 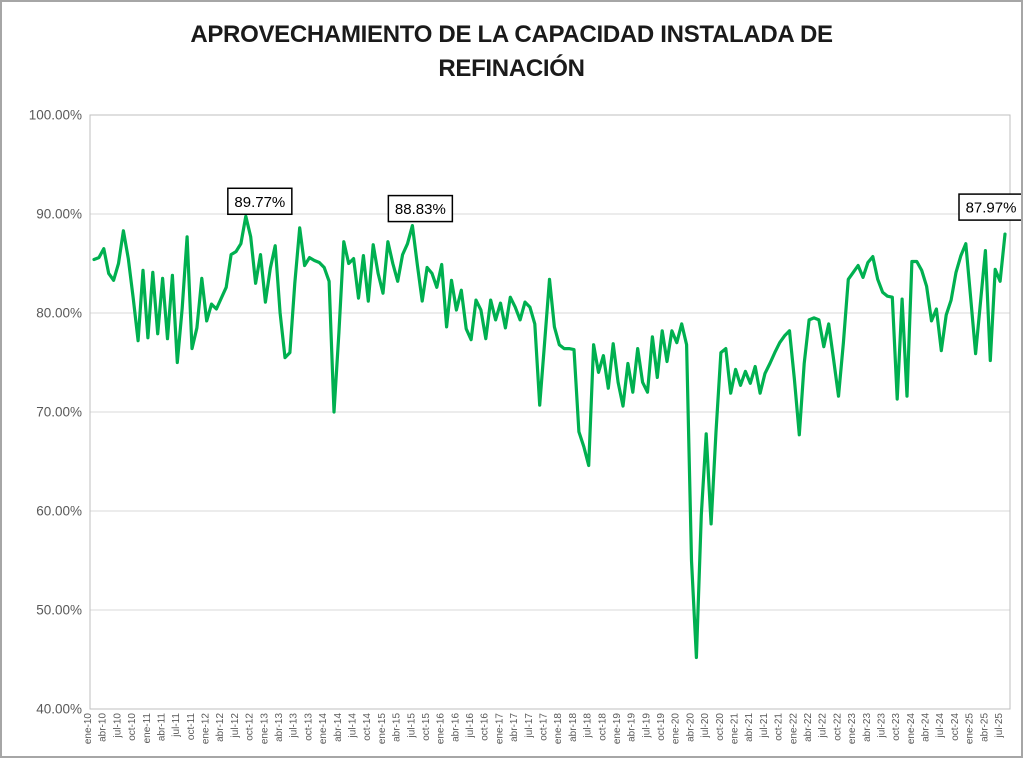 I want to click on x-axis-label: jul-12, so click(x=235, y=726).